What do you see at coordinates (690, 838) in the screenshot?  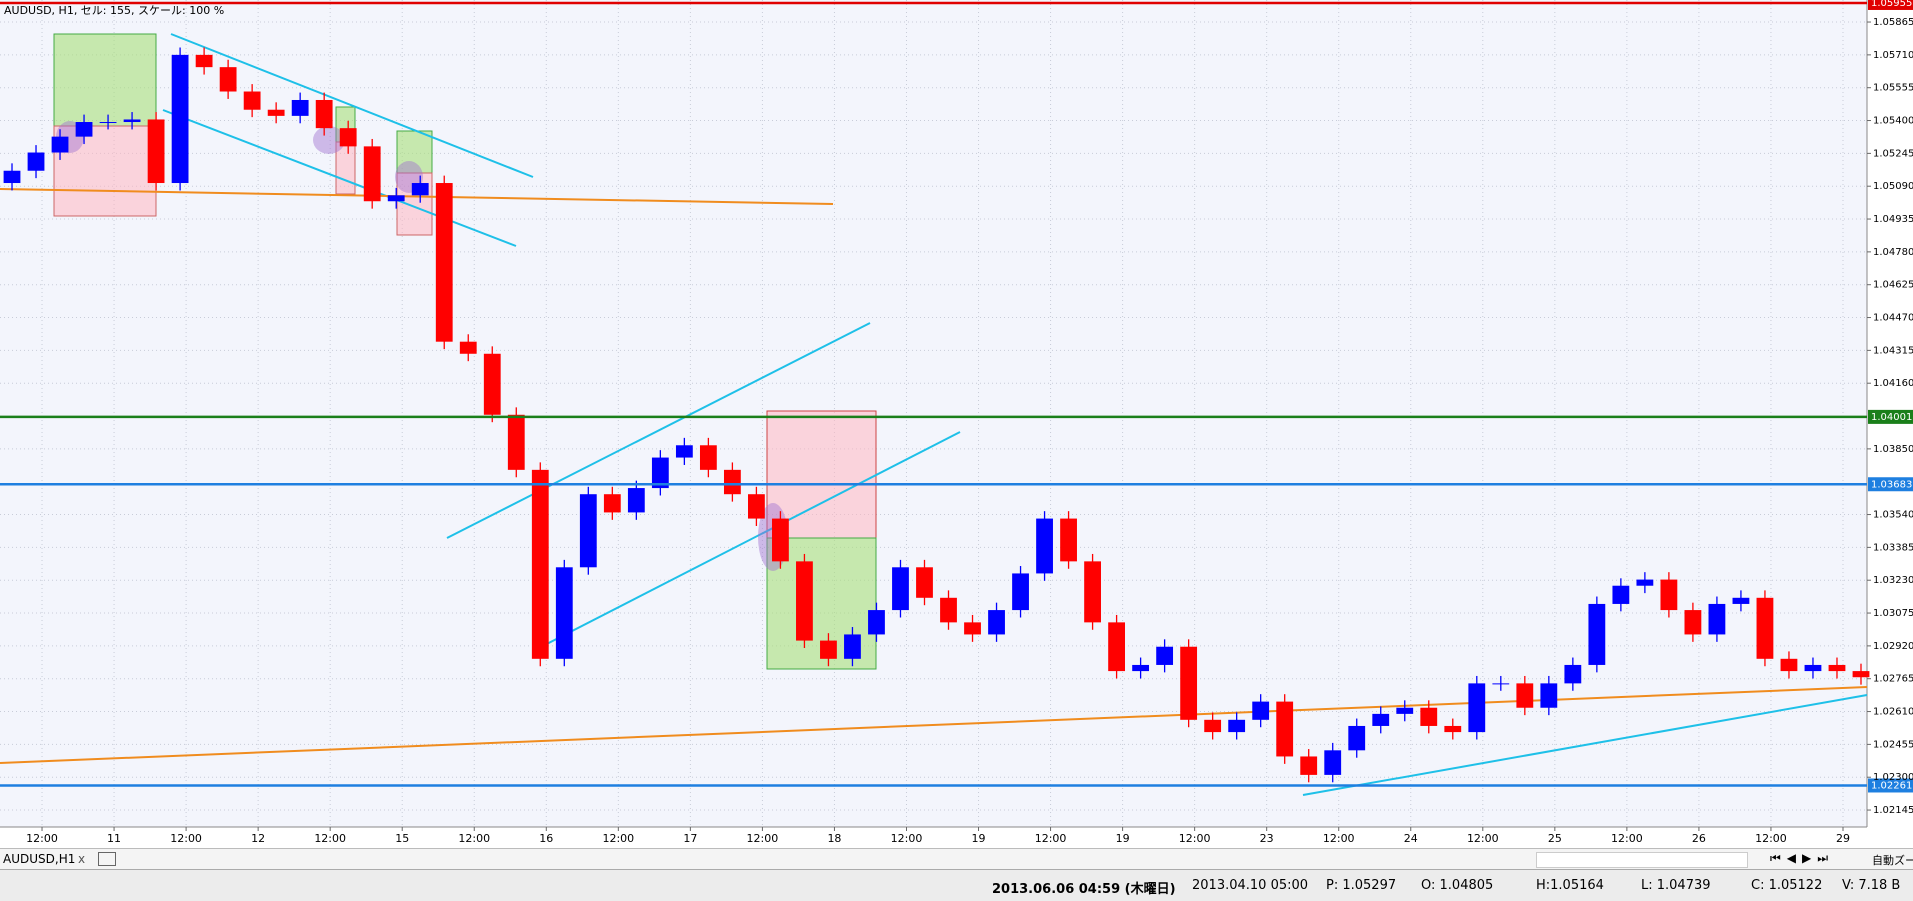 I see `x-tick-label: 17` at bounding box center [690, 838].